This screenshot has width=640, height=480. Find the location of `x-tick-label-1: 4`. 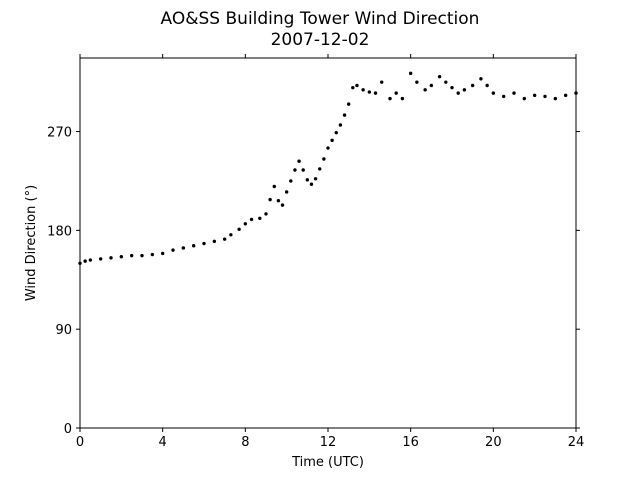

x-tick-label-1: 4 is located at coordinates (163, 442).